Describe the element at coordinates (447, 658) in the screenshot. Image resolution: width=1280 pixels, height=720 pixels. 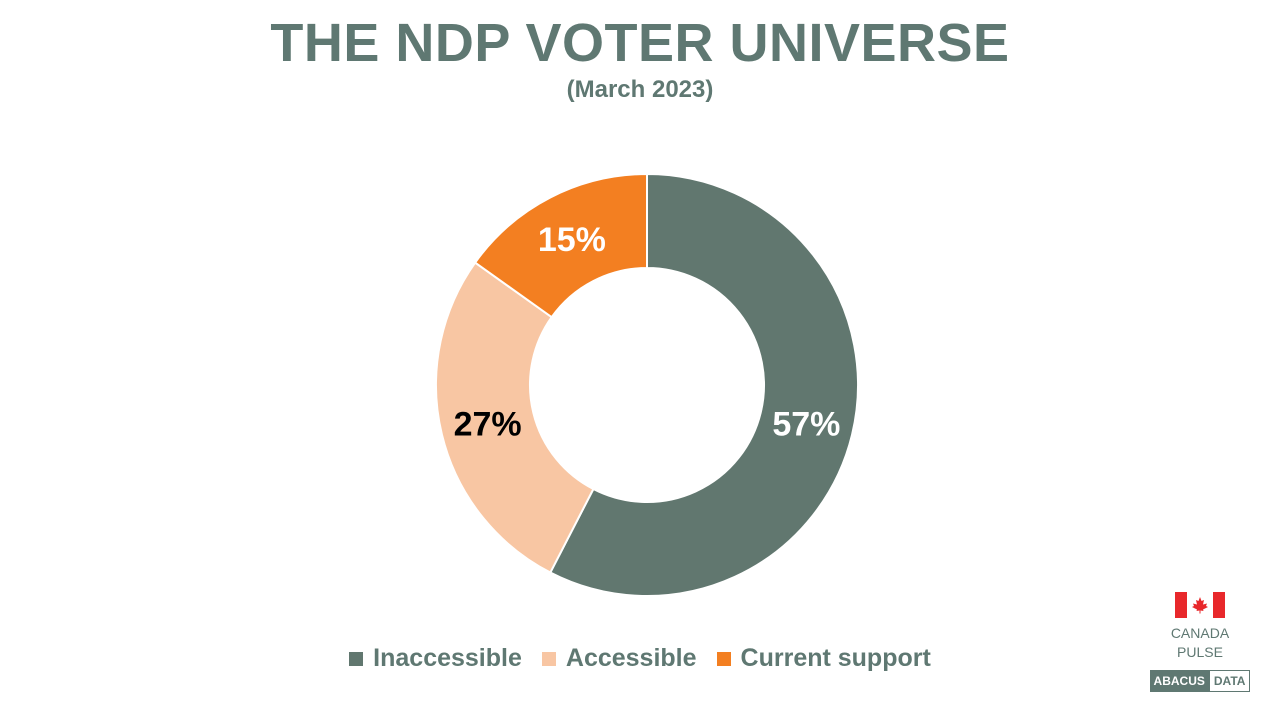
I see `legend-label-inaccessible: Inaccessible` at that location.